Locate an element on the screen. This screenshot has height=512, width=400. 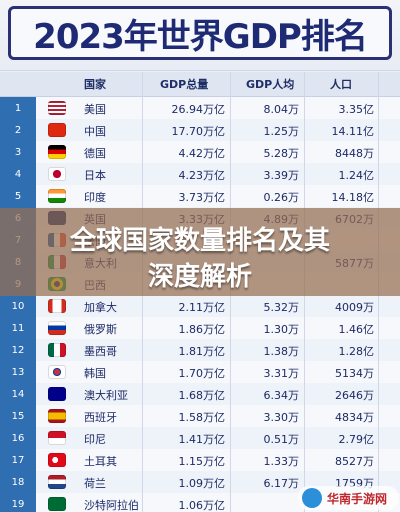
table-row: 5 印度 3.73万亿 0.26万 14.18亿 is located at coordinates (200, 196).